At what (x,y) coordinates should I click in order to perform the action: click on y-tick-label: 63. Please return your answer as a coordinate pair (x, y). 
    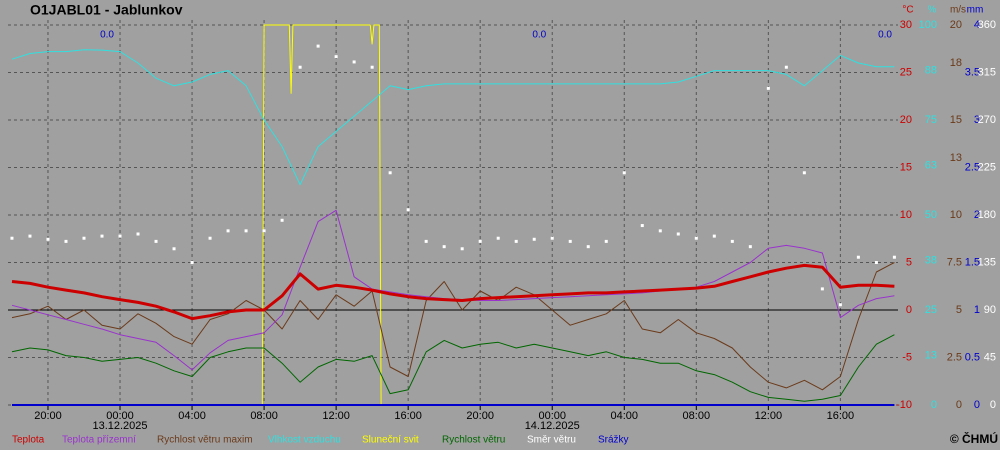
    Looking at the image, I should click on (931, 166).